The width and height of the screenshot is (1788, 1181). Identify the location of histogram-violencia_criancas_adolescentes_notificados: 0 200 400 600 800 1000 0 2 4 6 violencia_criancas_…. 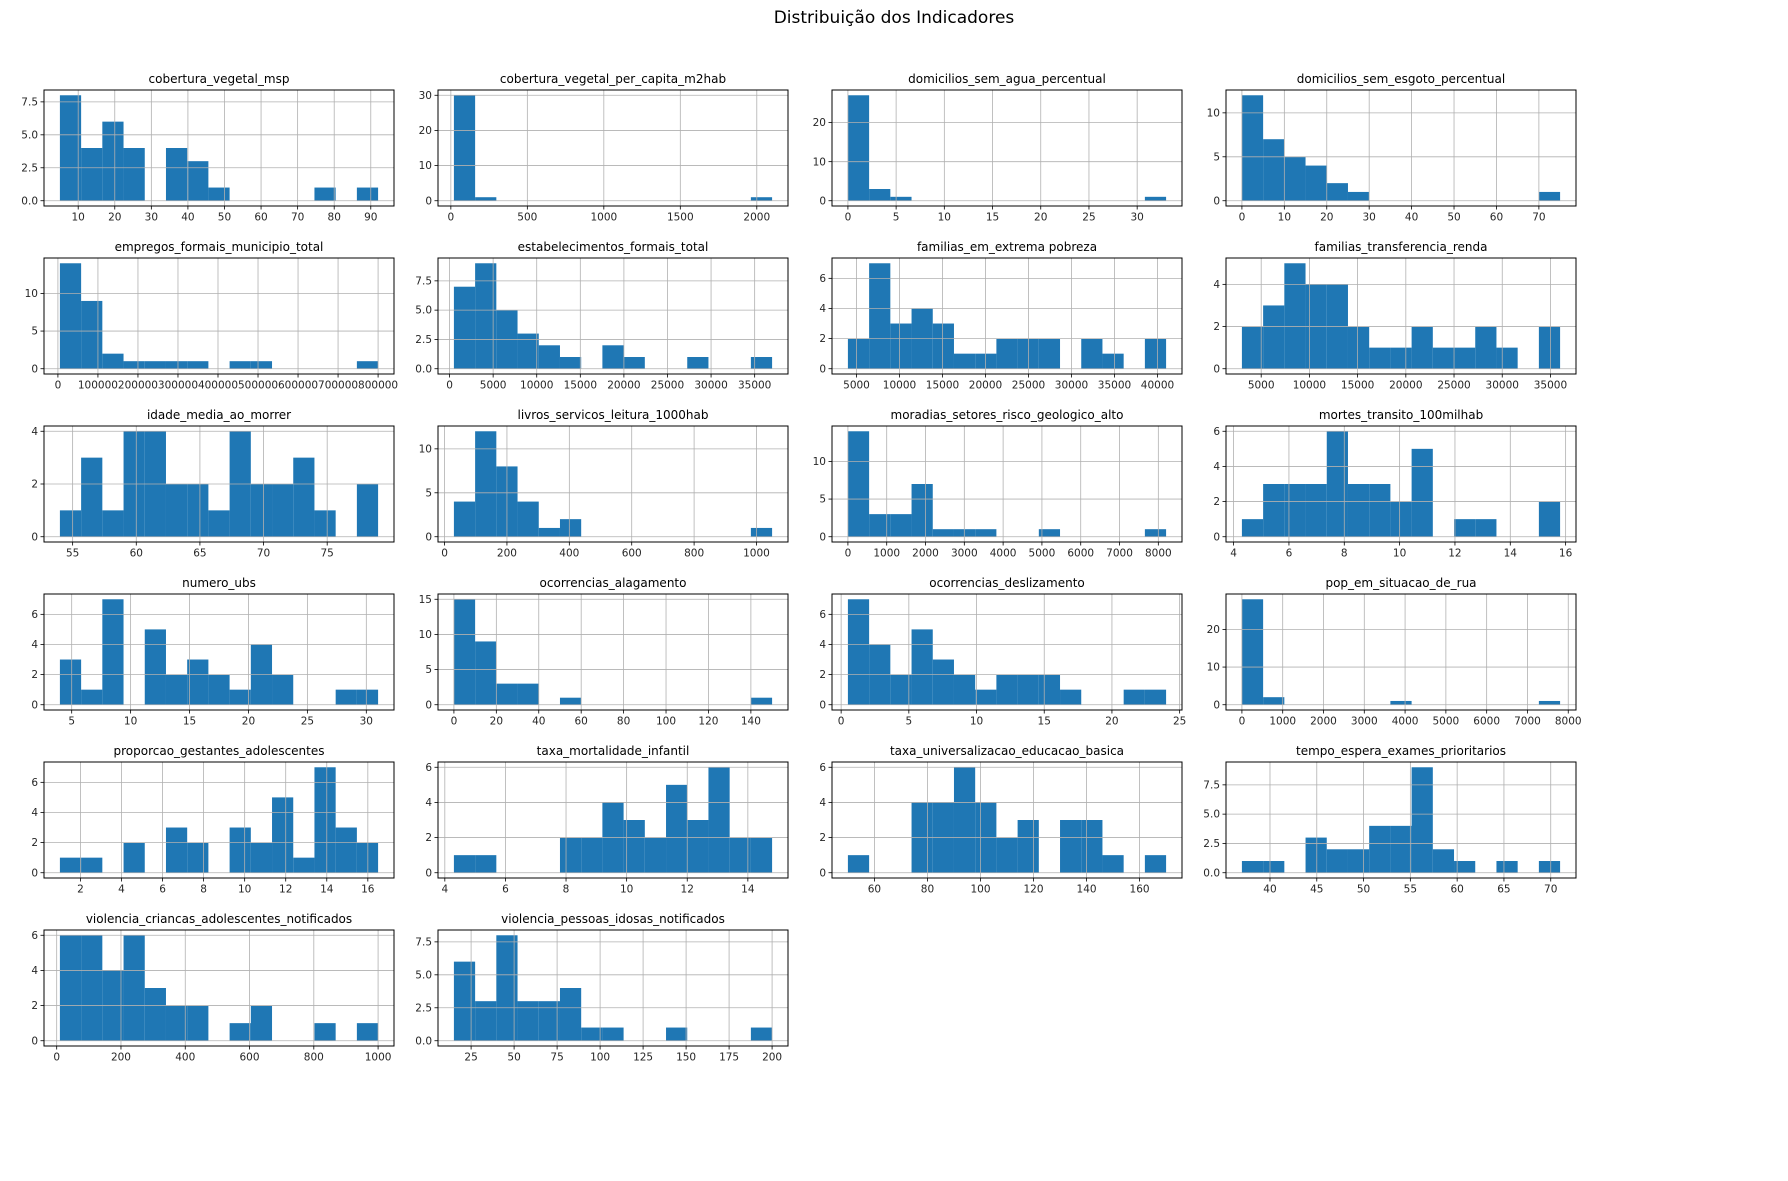
(203, 994).